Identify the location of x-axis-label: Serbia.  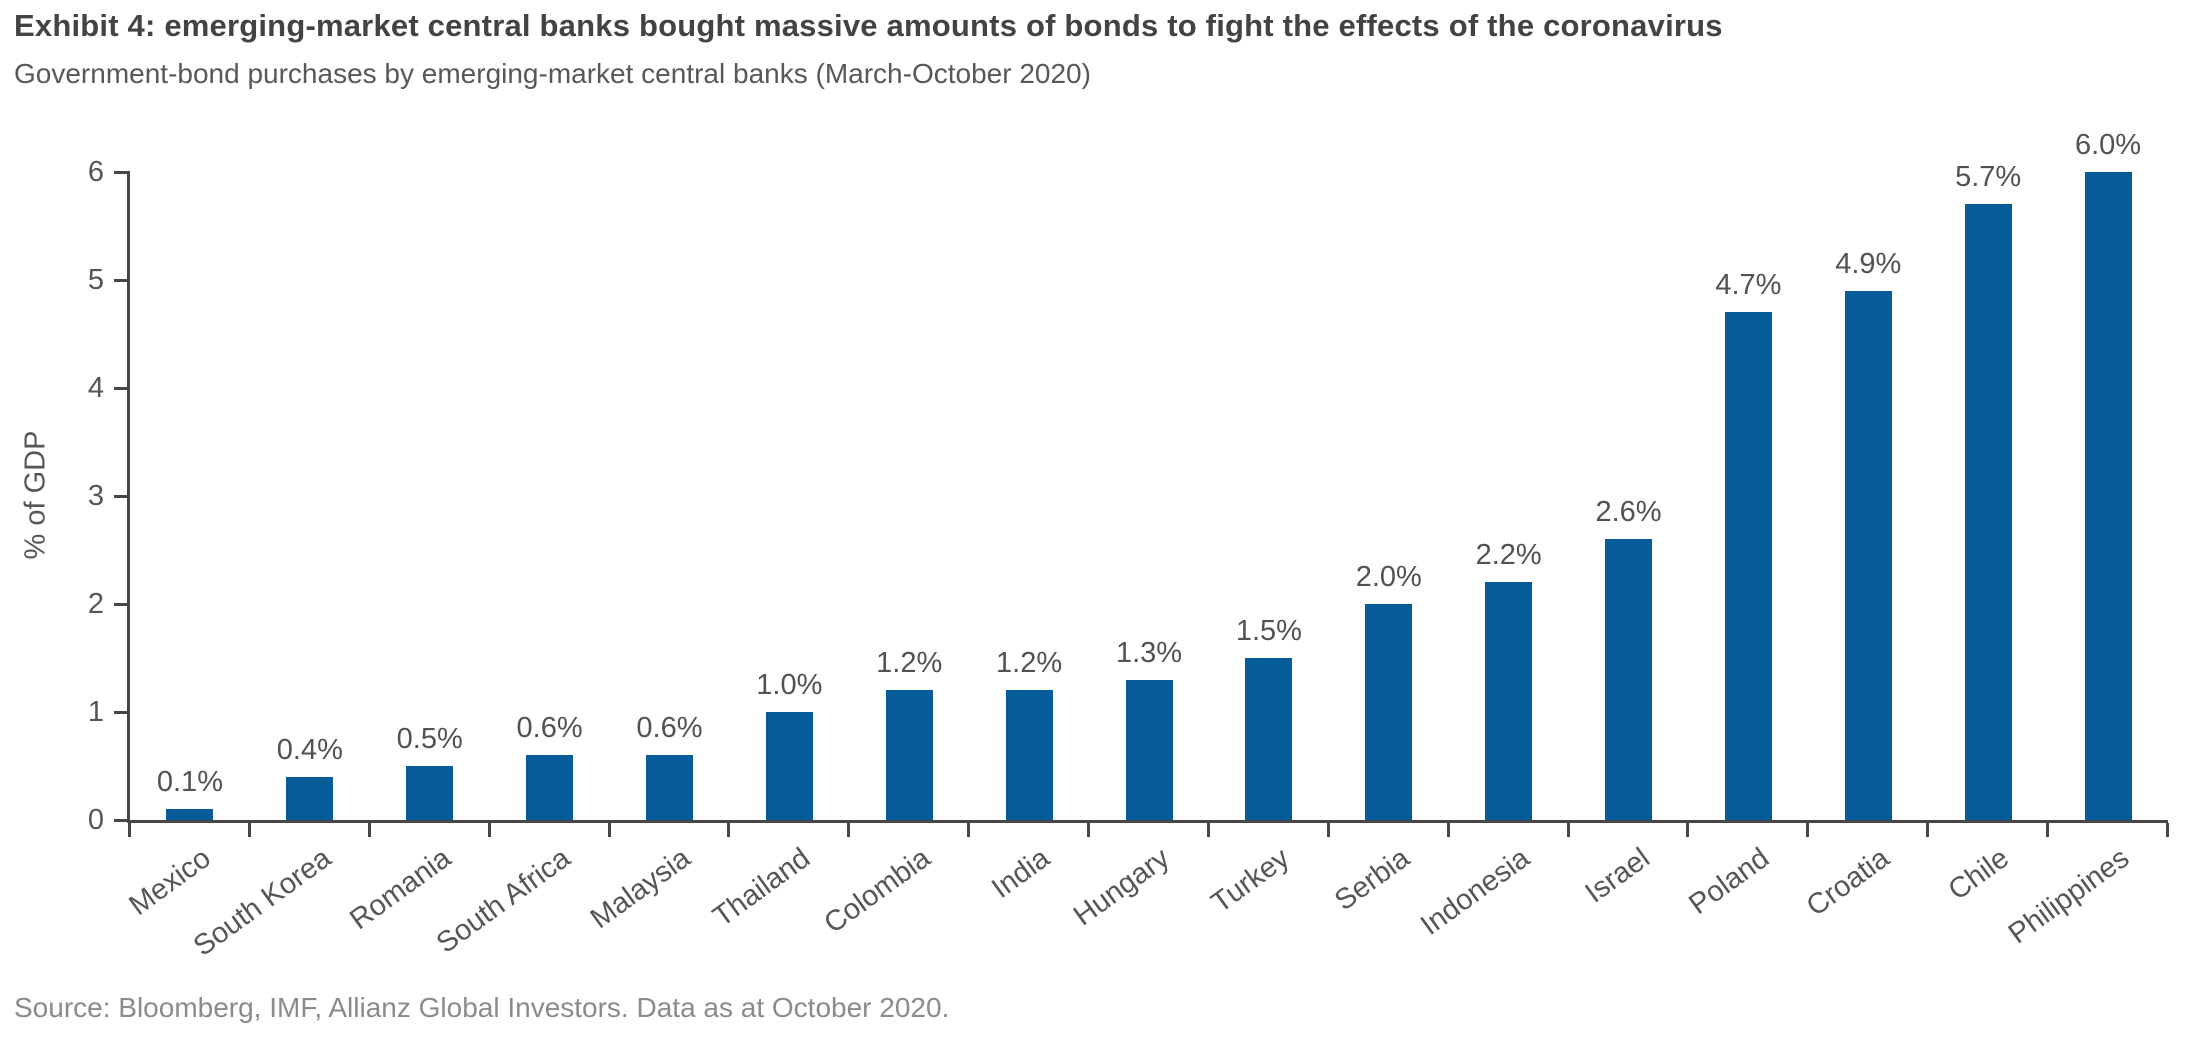
(1372, 880).